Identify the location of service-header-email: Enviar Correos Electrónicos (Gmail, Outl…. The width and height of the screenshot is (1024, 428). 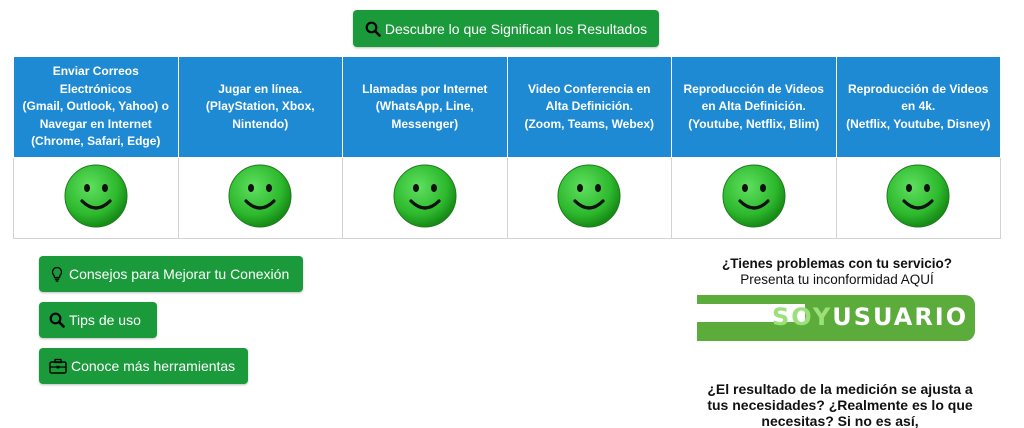
(96, 107).